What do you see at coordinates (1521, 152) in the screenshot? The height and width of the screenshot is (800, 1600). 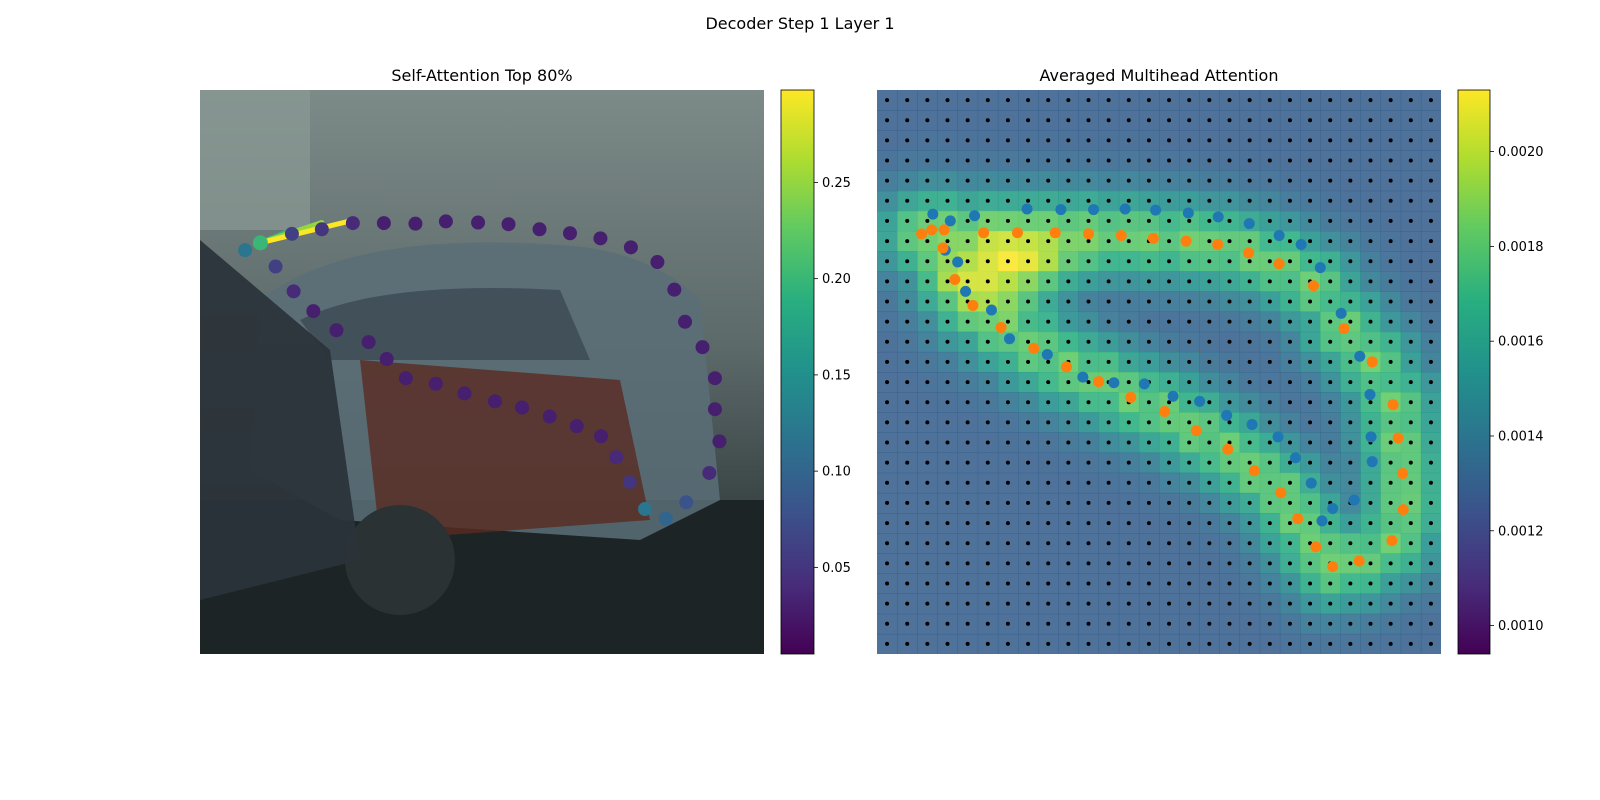 I see `colorbar-tick-label: 0.0020` at bounding box center [1521, 152].